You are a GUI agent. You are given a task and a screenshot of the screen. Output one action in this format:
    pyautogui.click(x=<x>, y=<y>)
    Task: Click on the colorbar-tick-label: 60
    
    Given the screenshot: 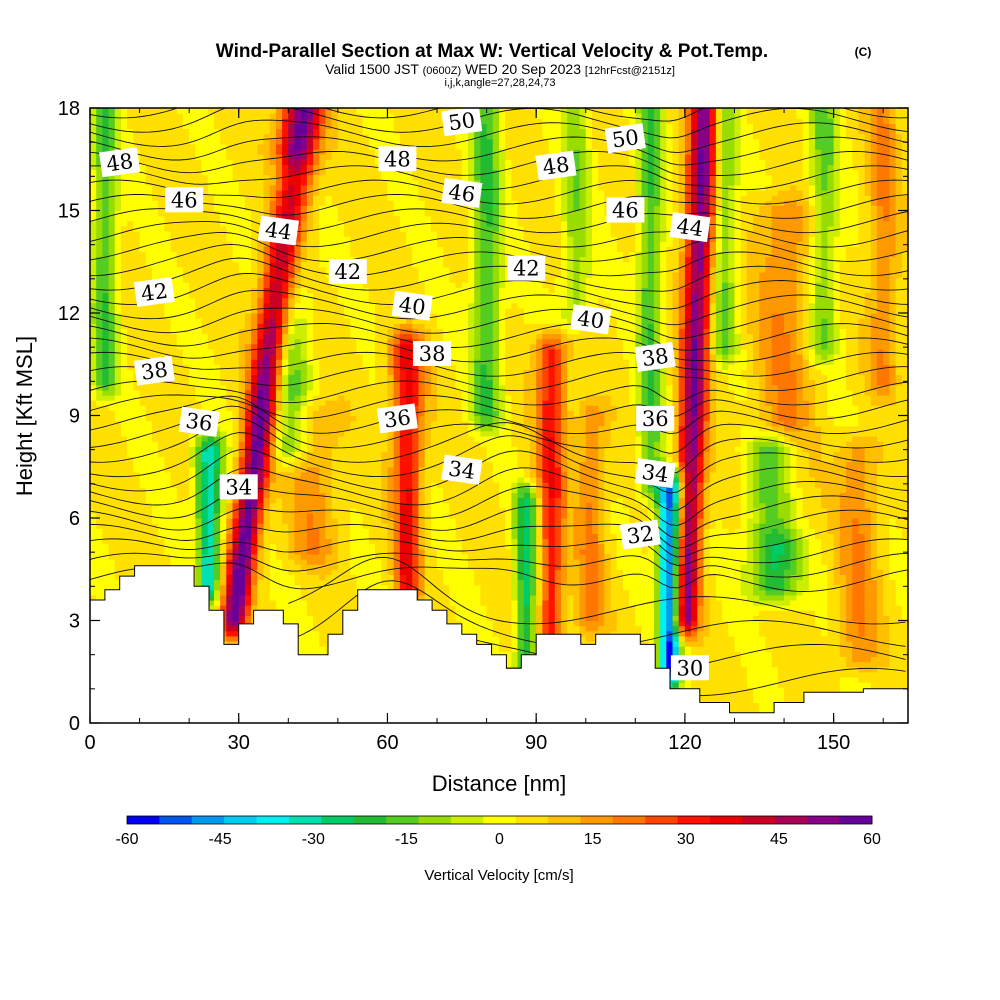 What is the action you would take?
    pyautogui.click(x=872, y=839)
    